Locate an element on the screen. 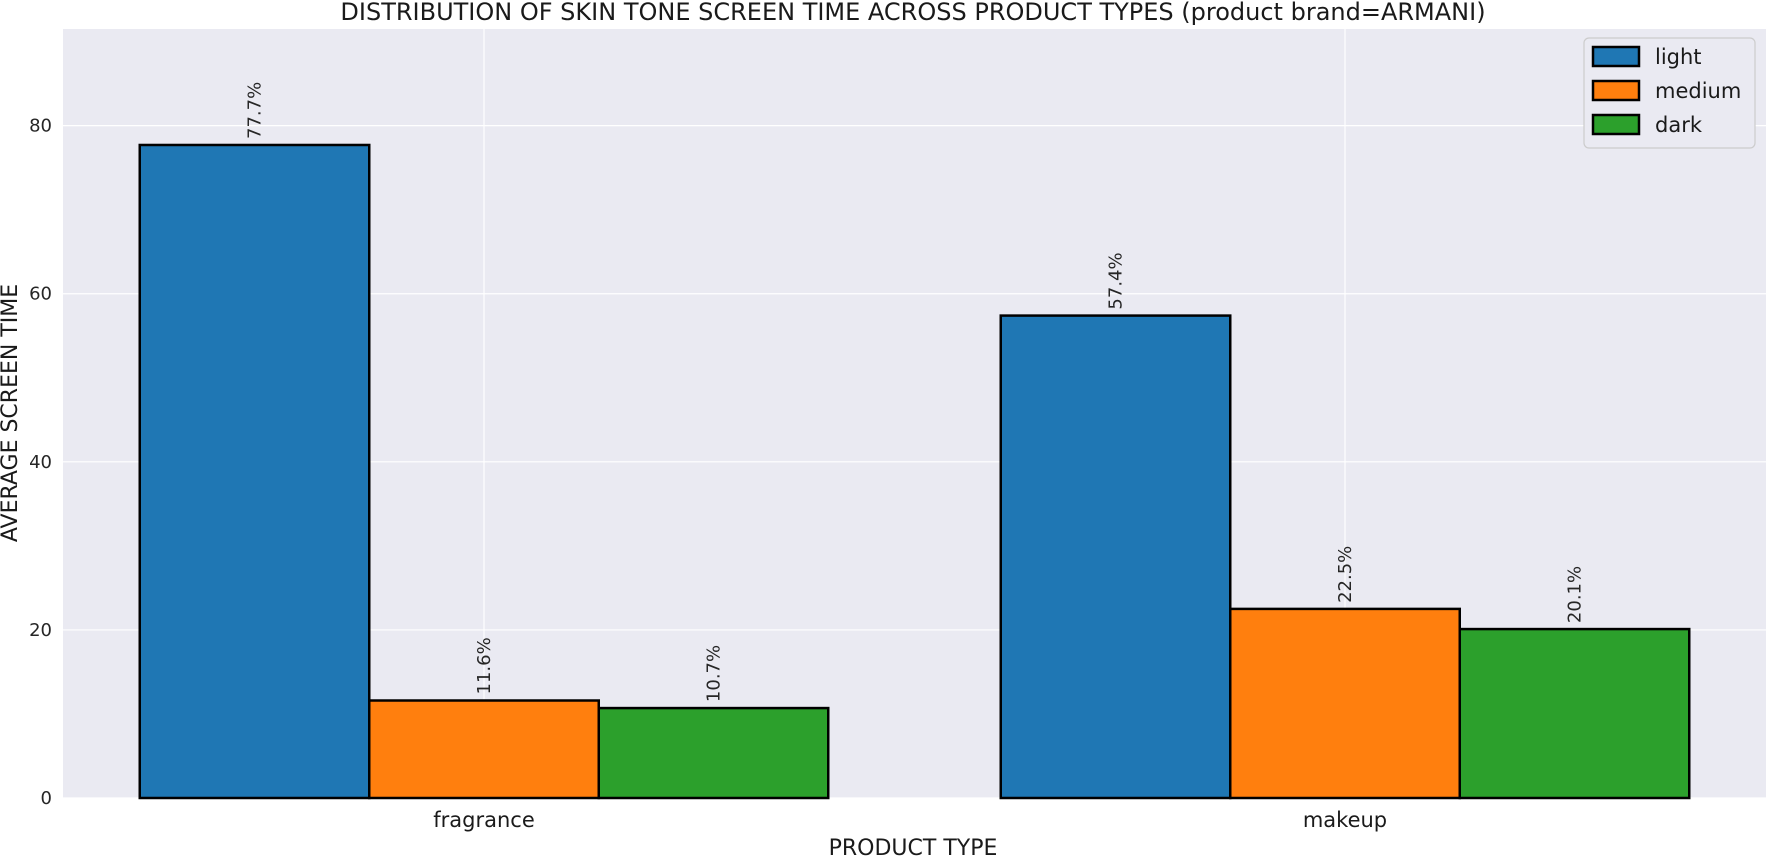  y-tick-labels: 0 20 40 60 80 is located at coordinates (40, 462).